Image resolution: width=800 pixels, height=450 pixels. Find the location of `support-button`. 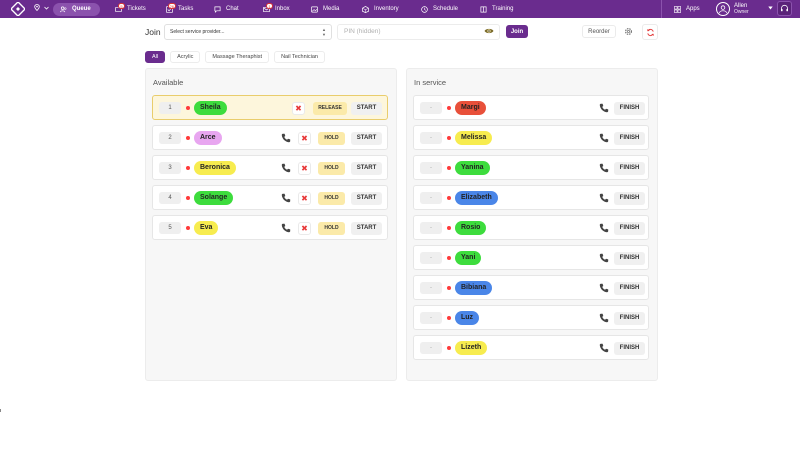

support-button is located at coordinates (784, 8).